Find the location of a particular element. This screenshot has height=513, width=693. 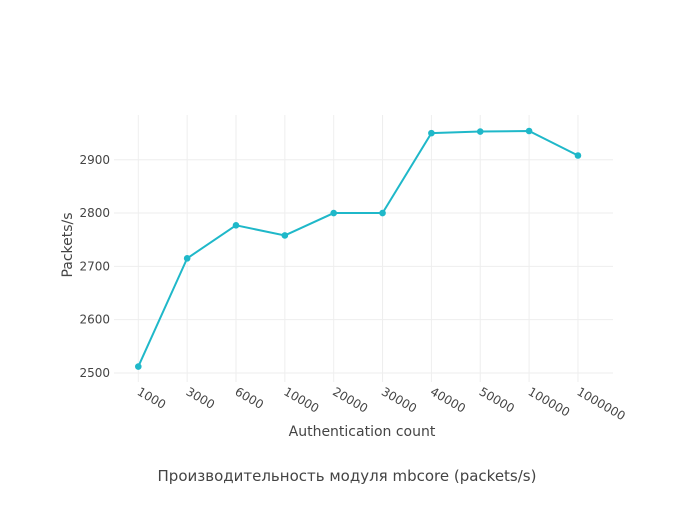

x-tick-label: 100000 is located at coordinates (549, 401).